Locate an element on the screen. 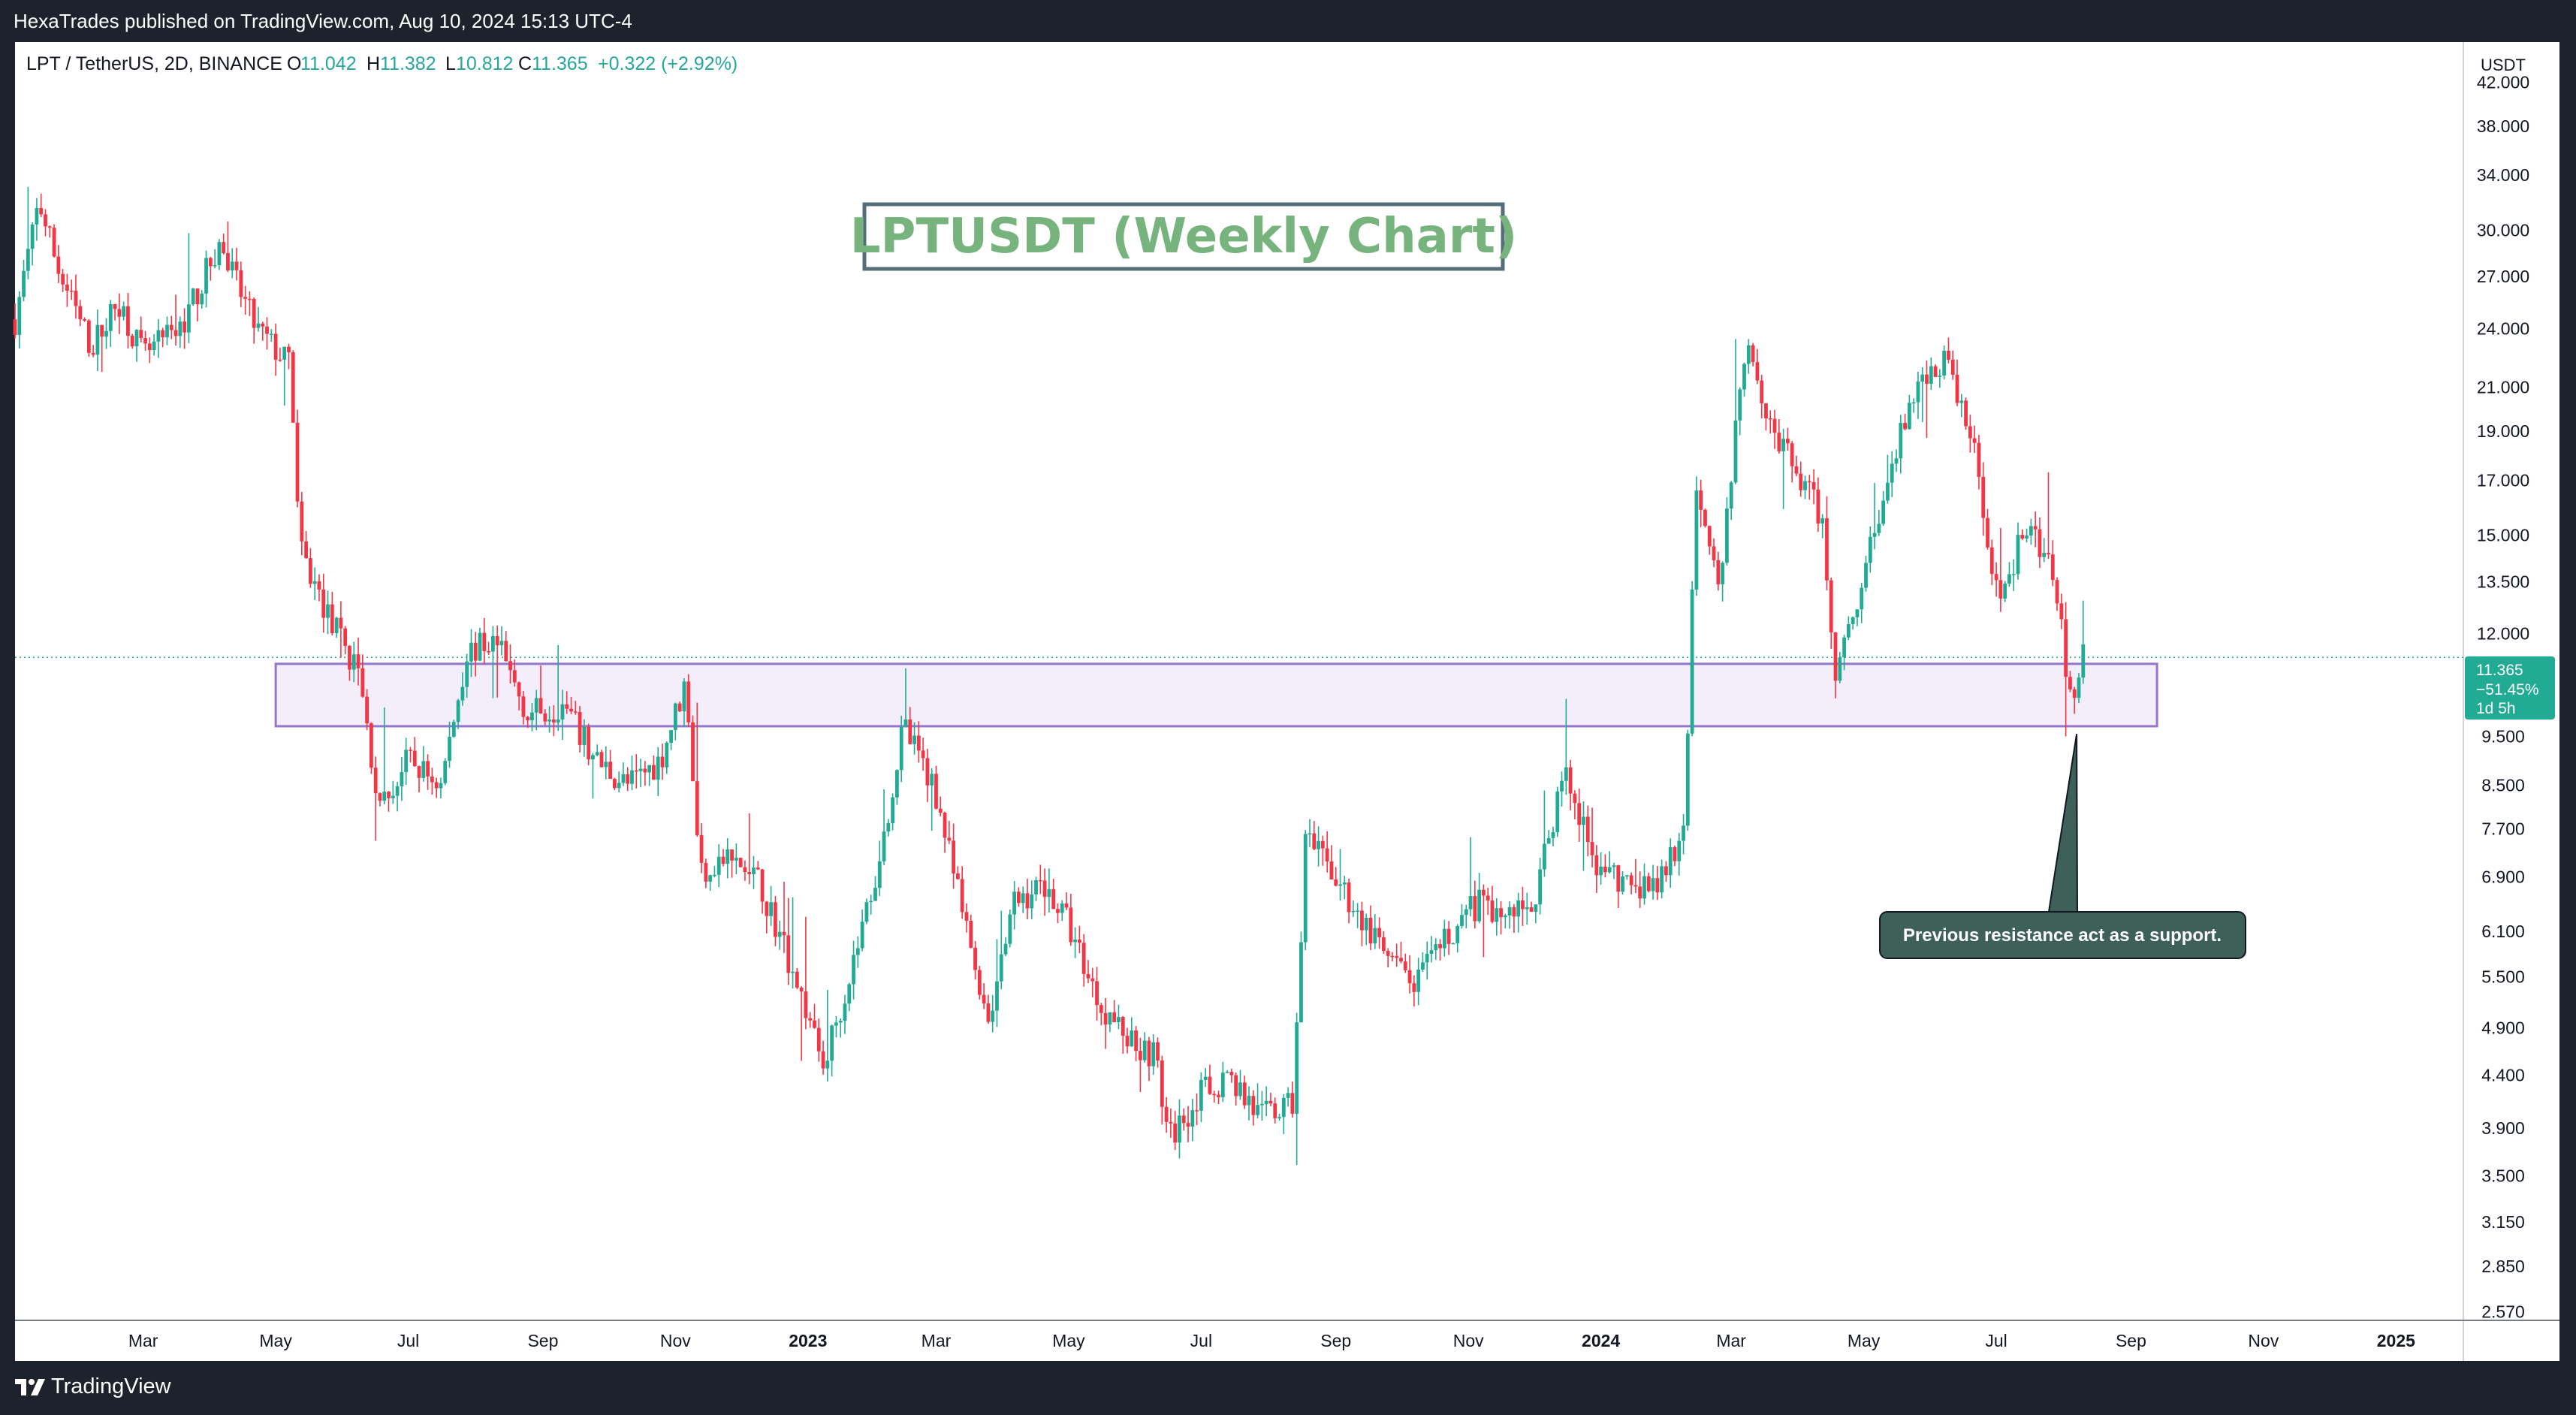 This screenshot has height=1415, width=2576. support-zone is located at coordinates (1216, 695).